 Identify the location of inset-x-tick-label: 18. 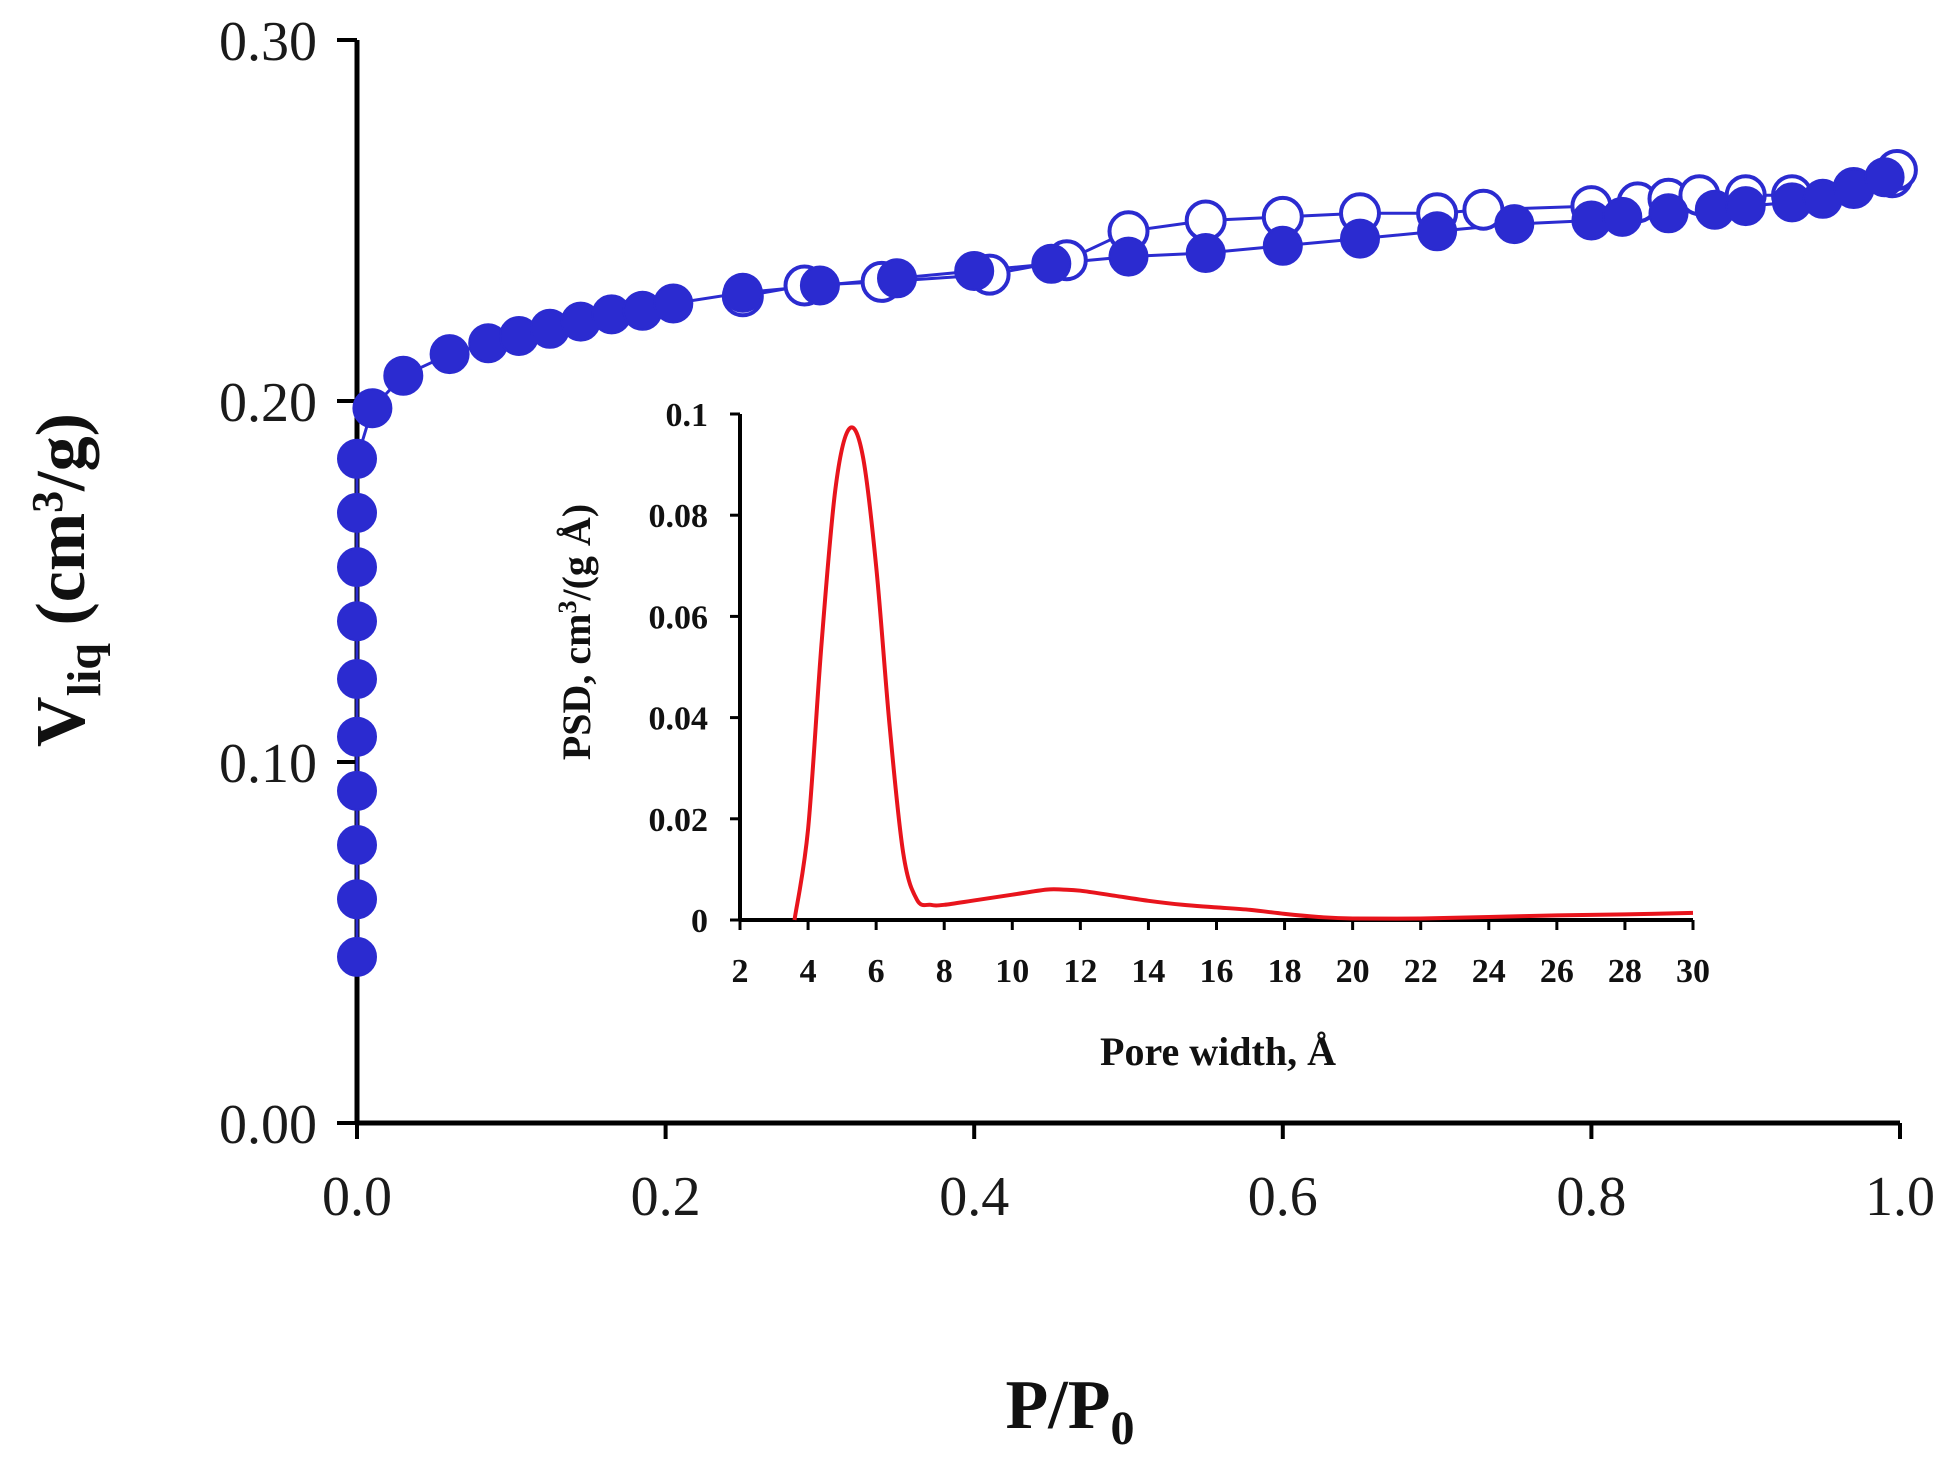
(1285, 971).